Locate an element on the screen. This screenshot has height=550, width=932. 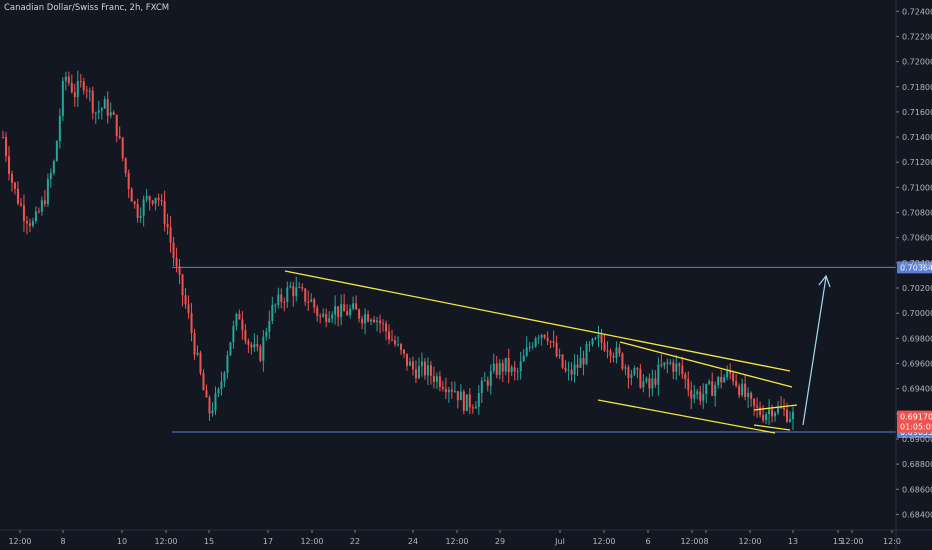
level-price-tag is located at coordinates (914, 267).